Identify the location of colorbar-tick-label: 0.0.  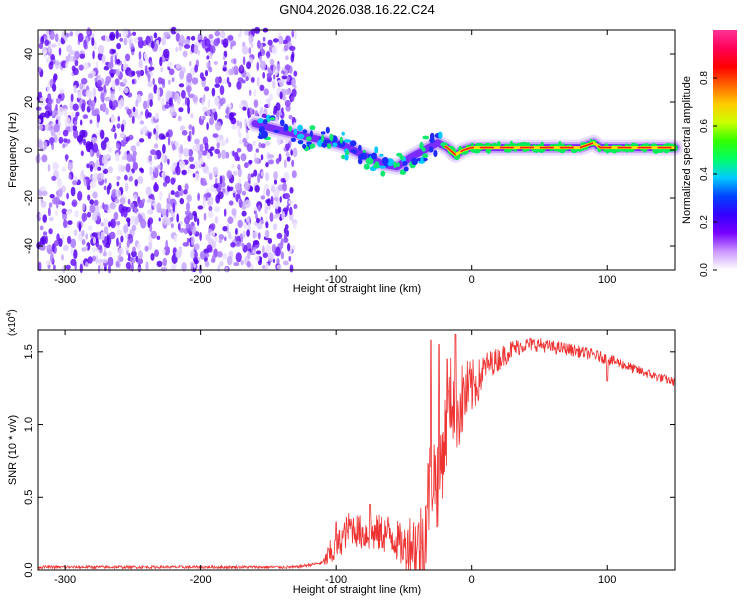
(704, 270).